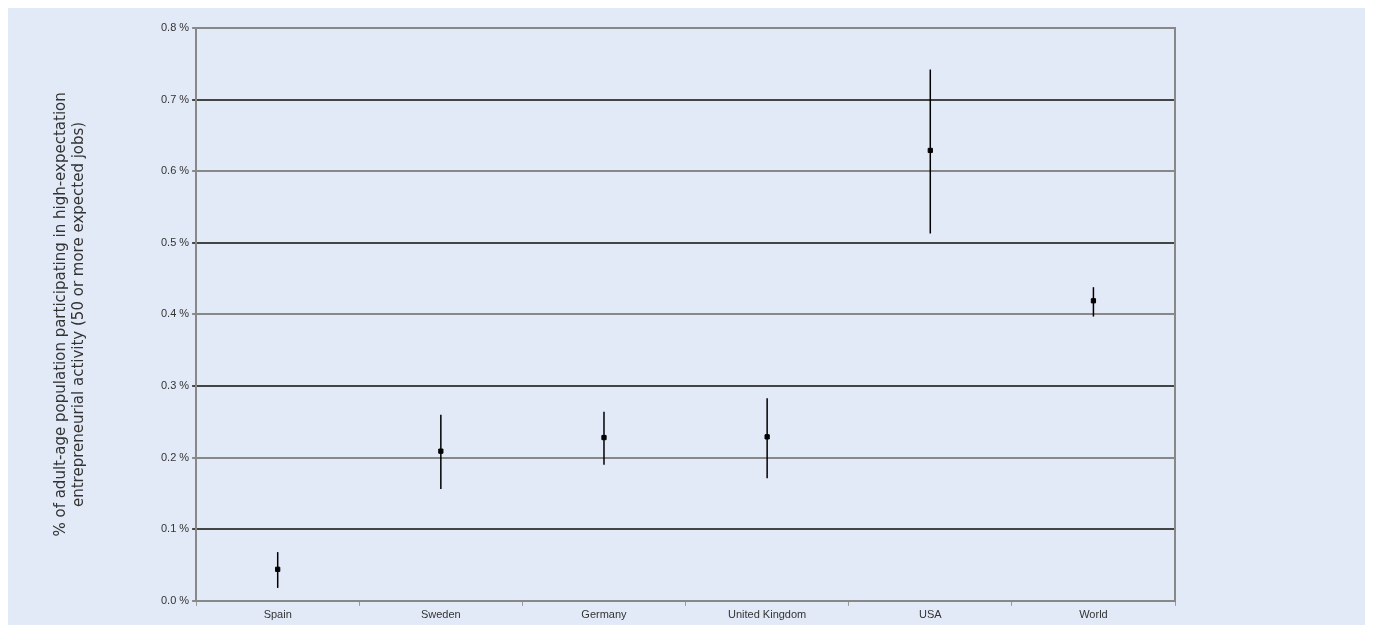 The image size is (1373, 633). I want to click on y-tick-label: 0.4 %, so click(175, 313).